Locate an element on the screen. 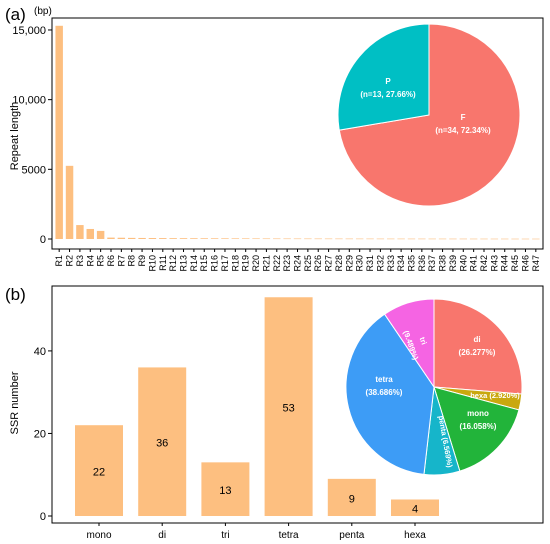 The width and height of the screenshot is (550, 544). xtick-label-tetra: tetra is located at coordinates (289, 535).